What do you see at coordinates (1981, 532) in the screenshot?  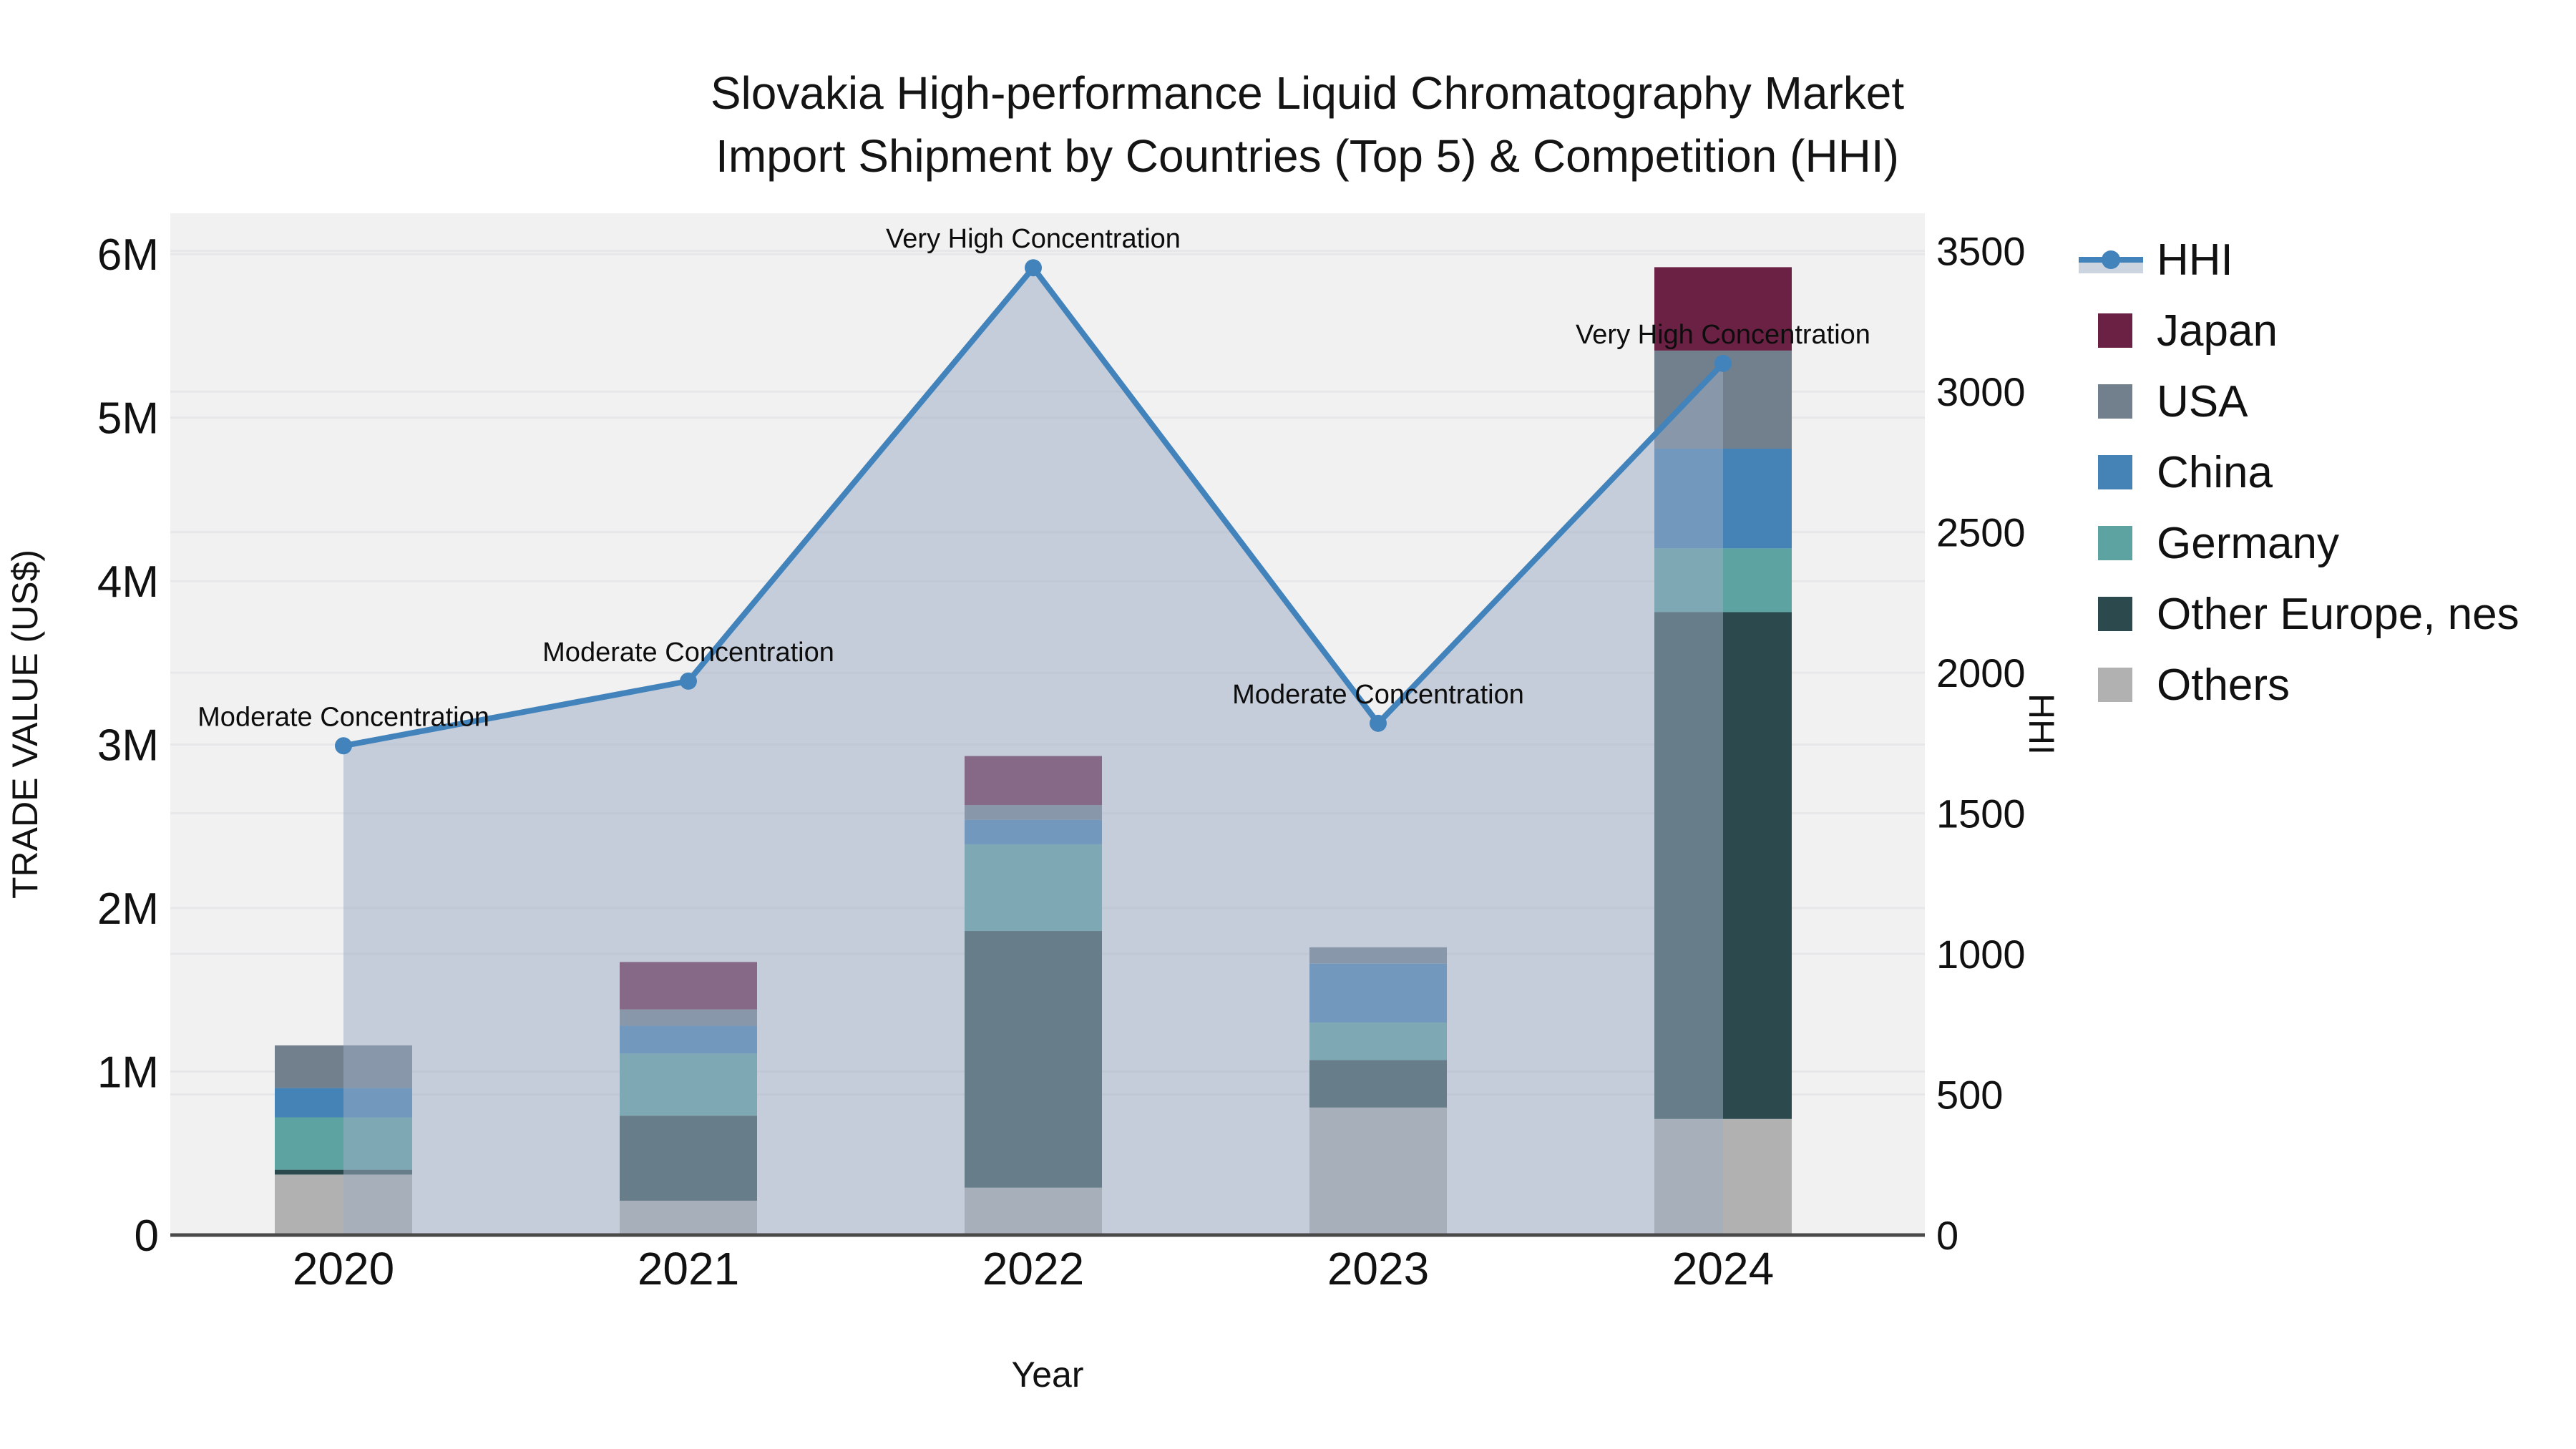 I see `hhi-tick-2500: 2500` at bounding box center [1981, 532].